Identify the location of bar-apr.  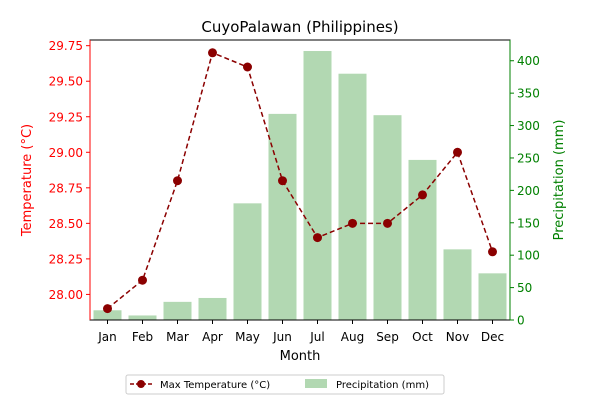
(212, 308).